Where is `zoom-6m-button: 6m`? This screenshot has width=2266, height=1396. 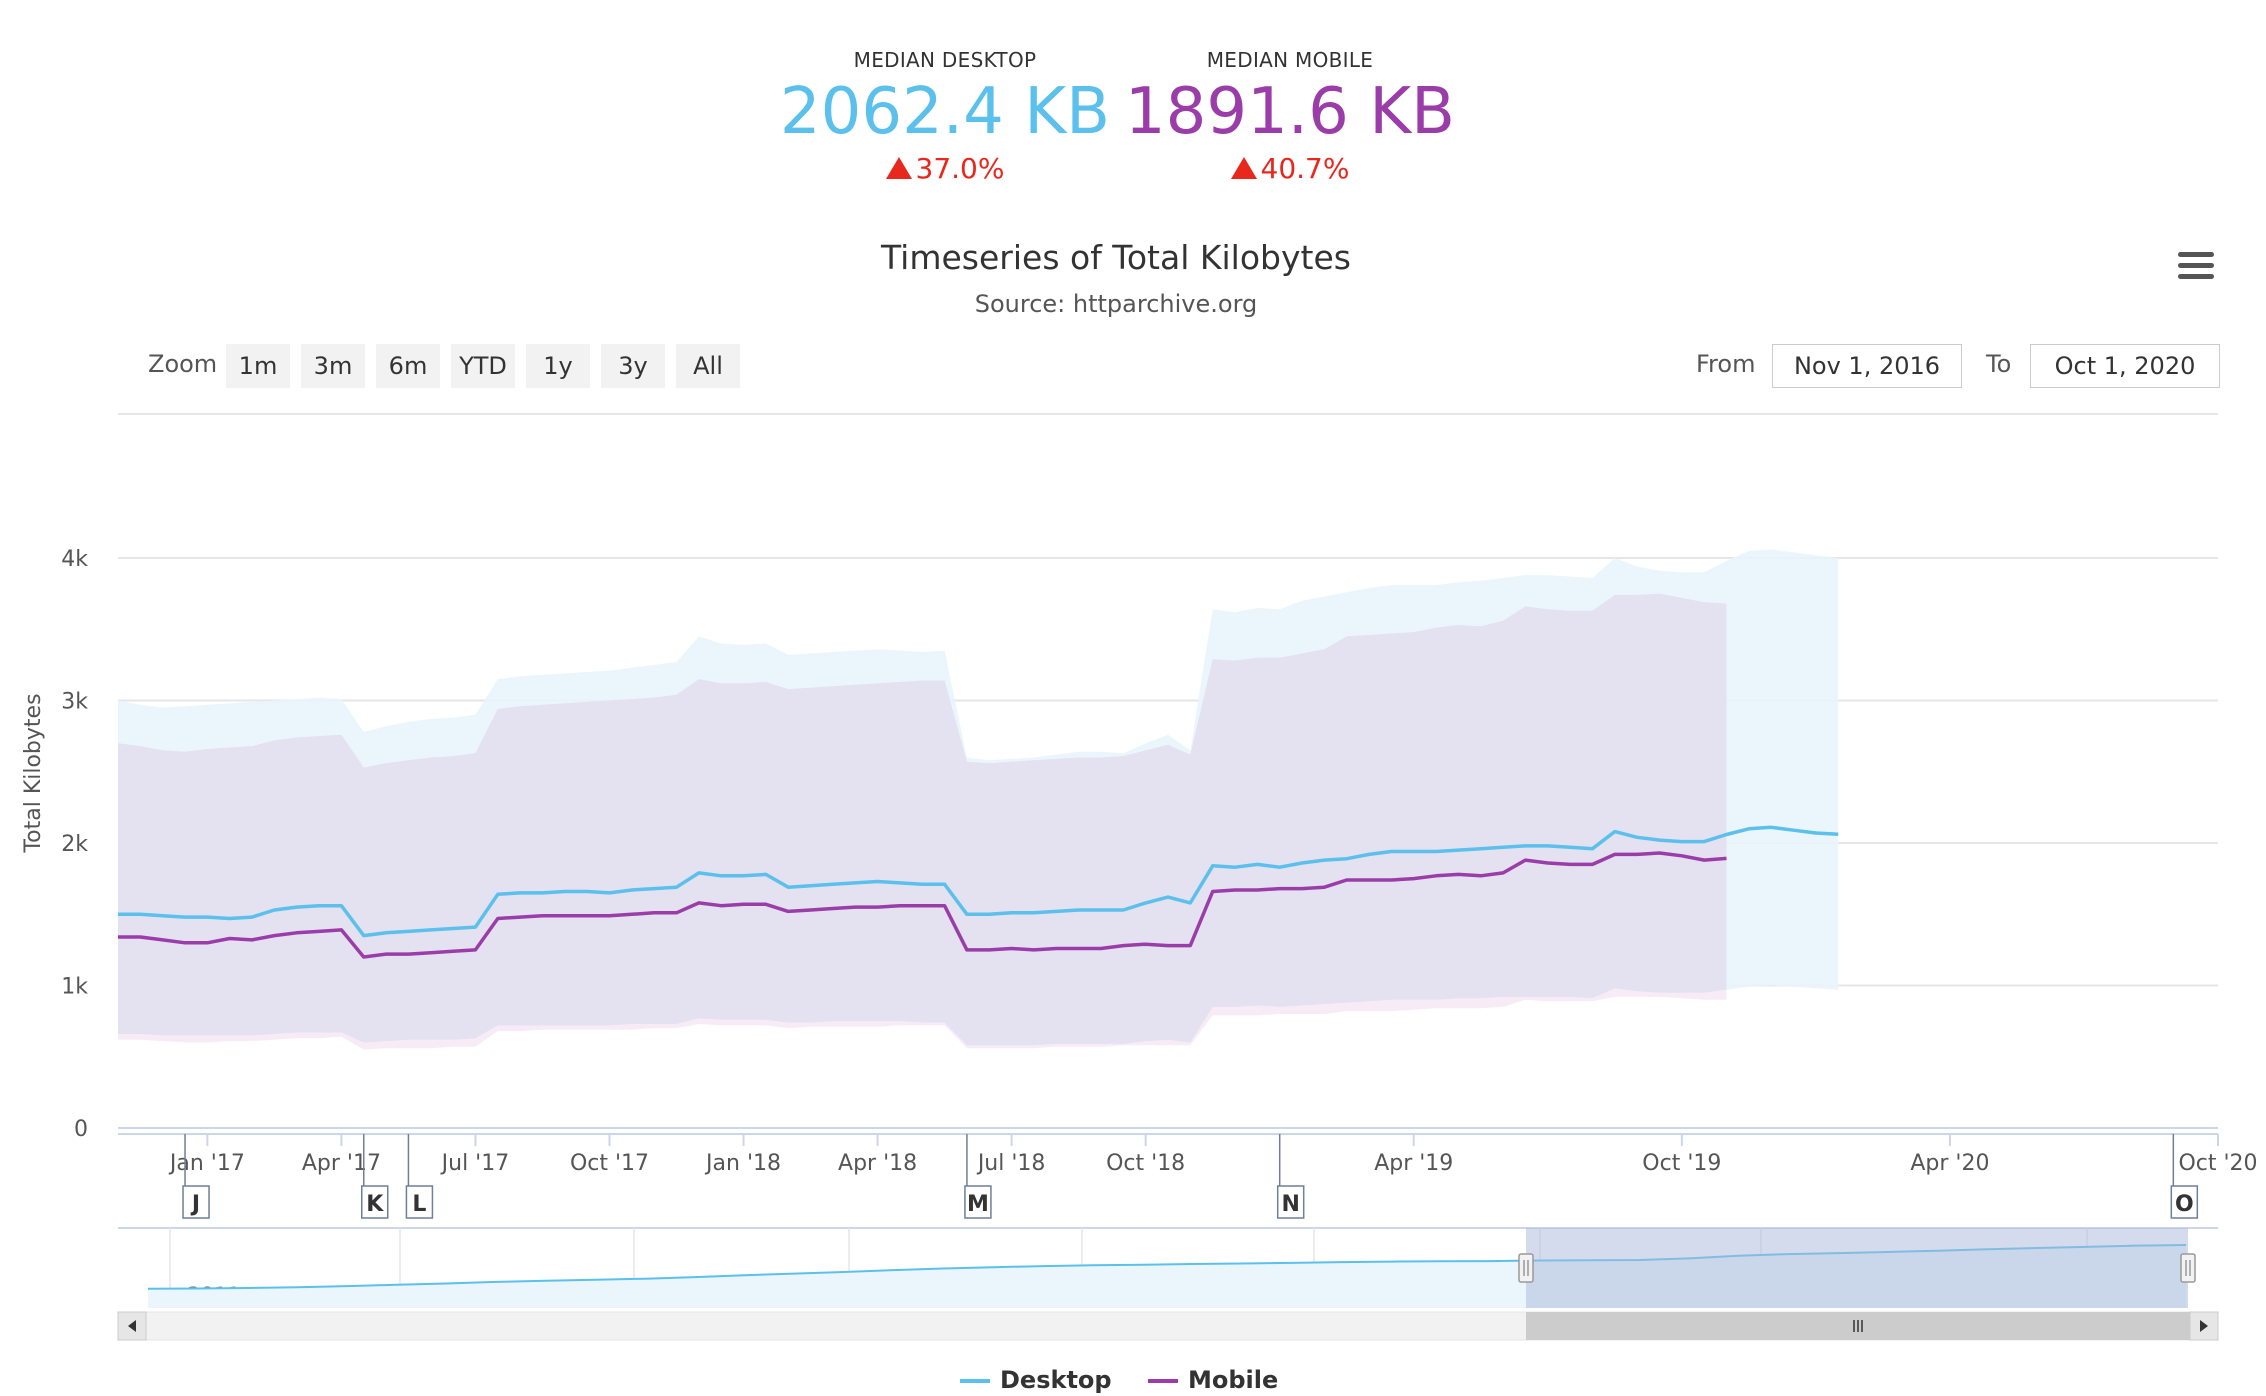 zoom-6m-button: 6m is located at coordinates (408, 366).